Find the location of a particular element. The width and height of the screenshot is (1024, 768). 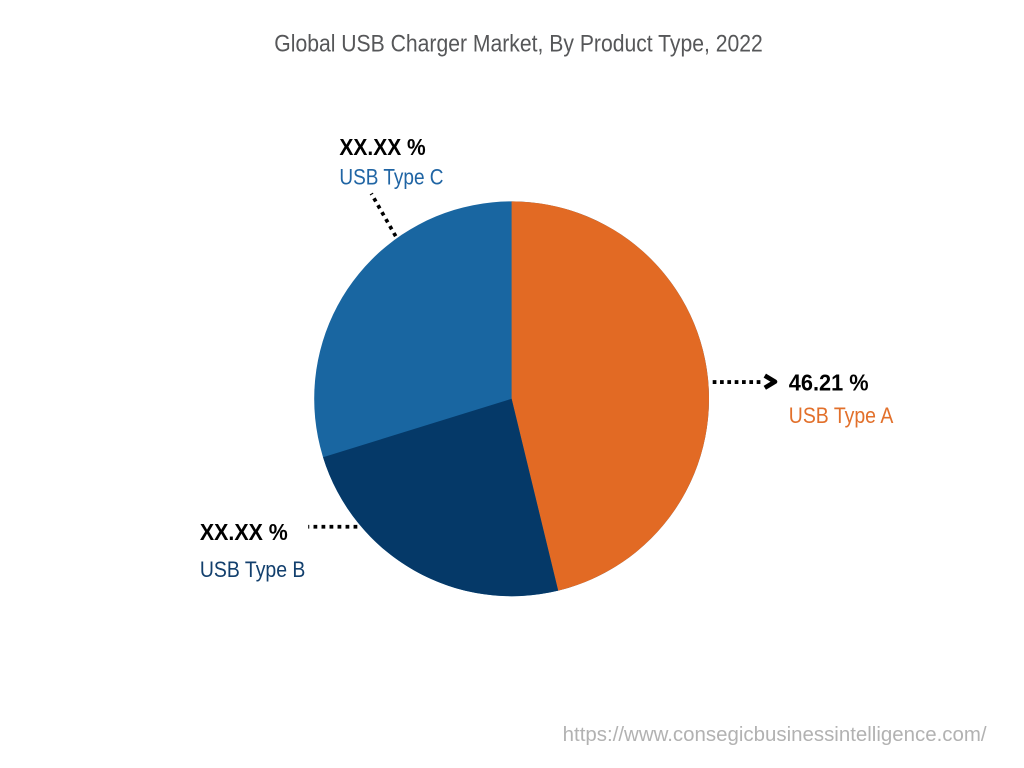

svg-text: USB Type A is located at coordinates (841, 415).